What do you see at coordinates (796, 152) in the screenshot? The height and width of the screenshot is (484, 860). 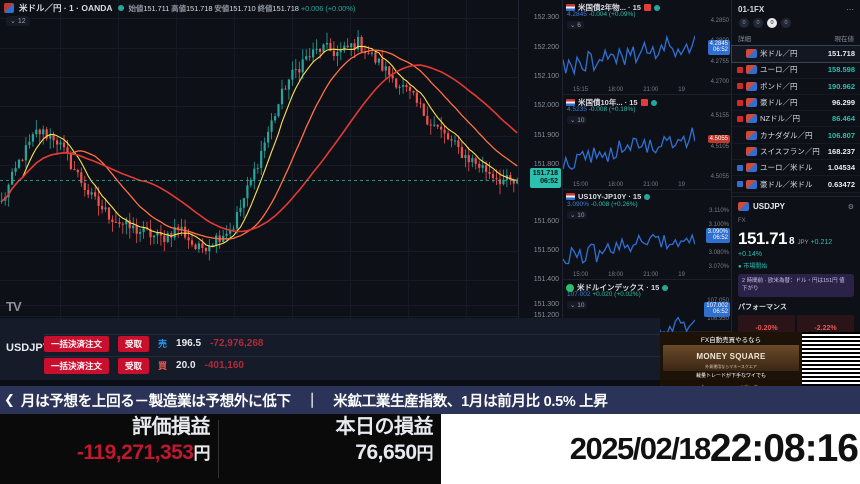 I see `watchlist-row: スイスフラン／円 168.237` at bounding box center [796, 152].